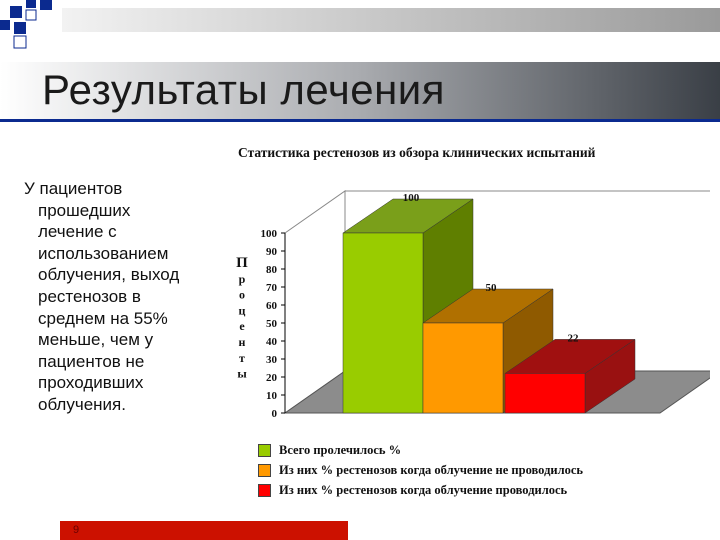 Image resolution: width=720 pixels, height=540 pixels. I want to click on y-tick-label: 70, so click(272, 288).